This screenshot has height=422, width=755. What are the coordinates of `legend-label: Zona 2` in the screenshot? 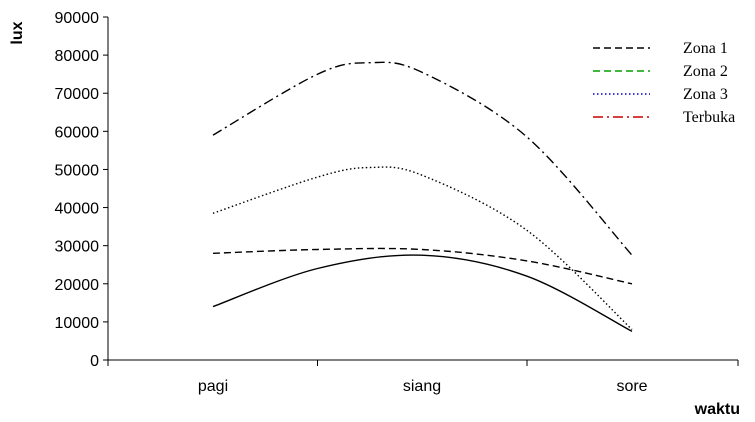 It's located at (705, 71).